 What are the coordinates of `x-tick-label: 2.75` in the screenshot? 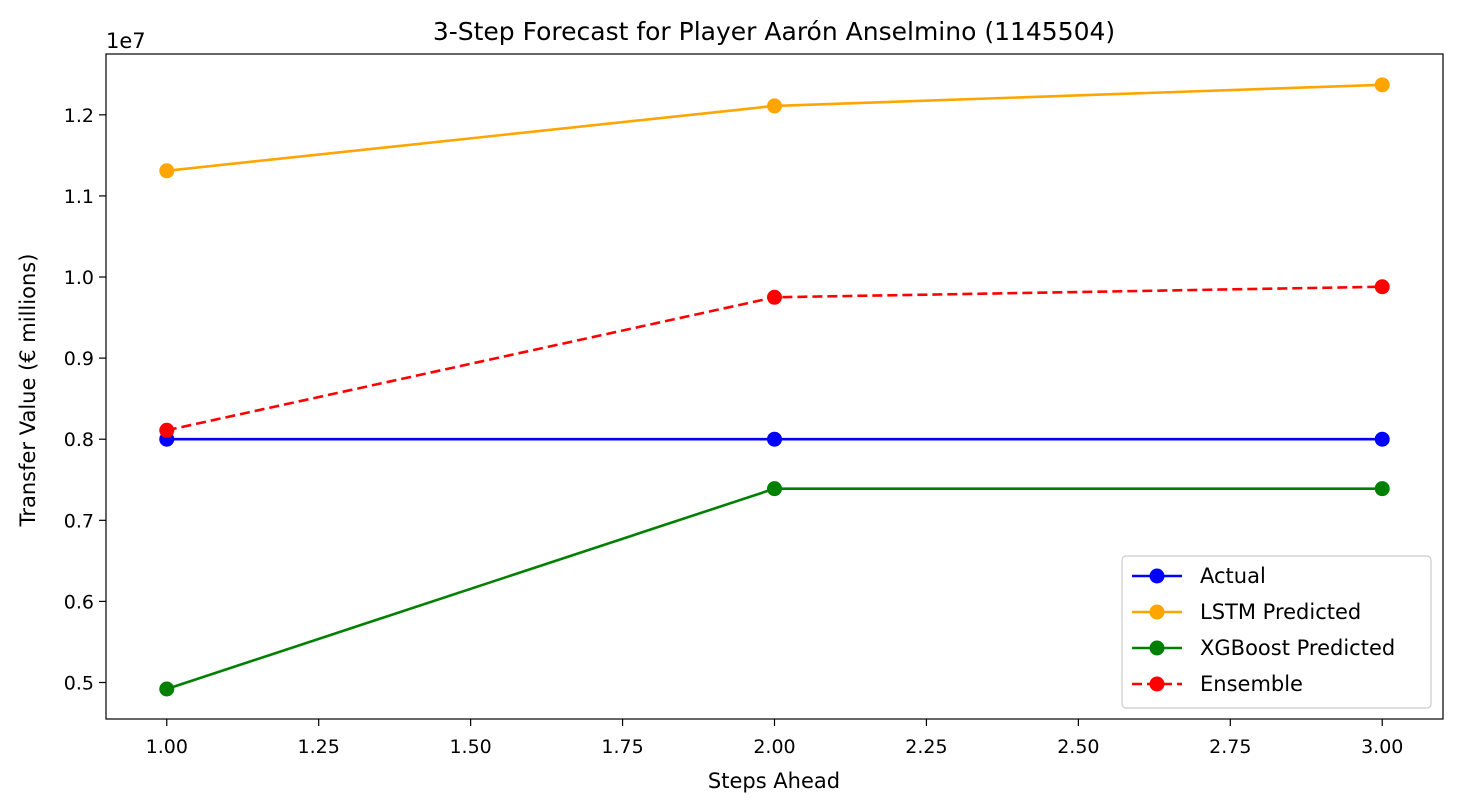 It's located at (1230, 747).